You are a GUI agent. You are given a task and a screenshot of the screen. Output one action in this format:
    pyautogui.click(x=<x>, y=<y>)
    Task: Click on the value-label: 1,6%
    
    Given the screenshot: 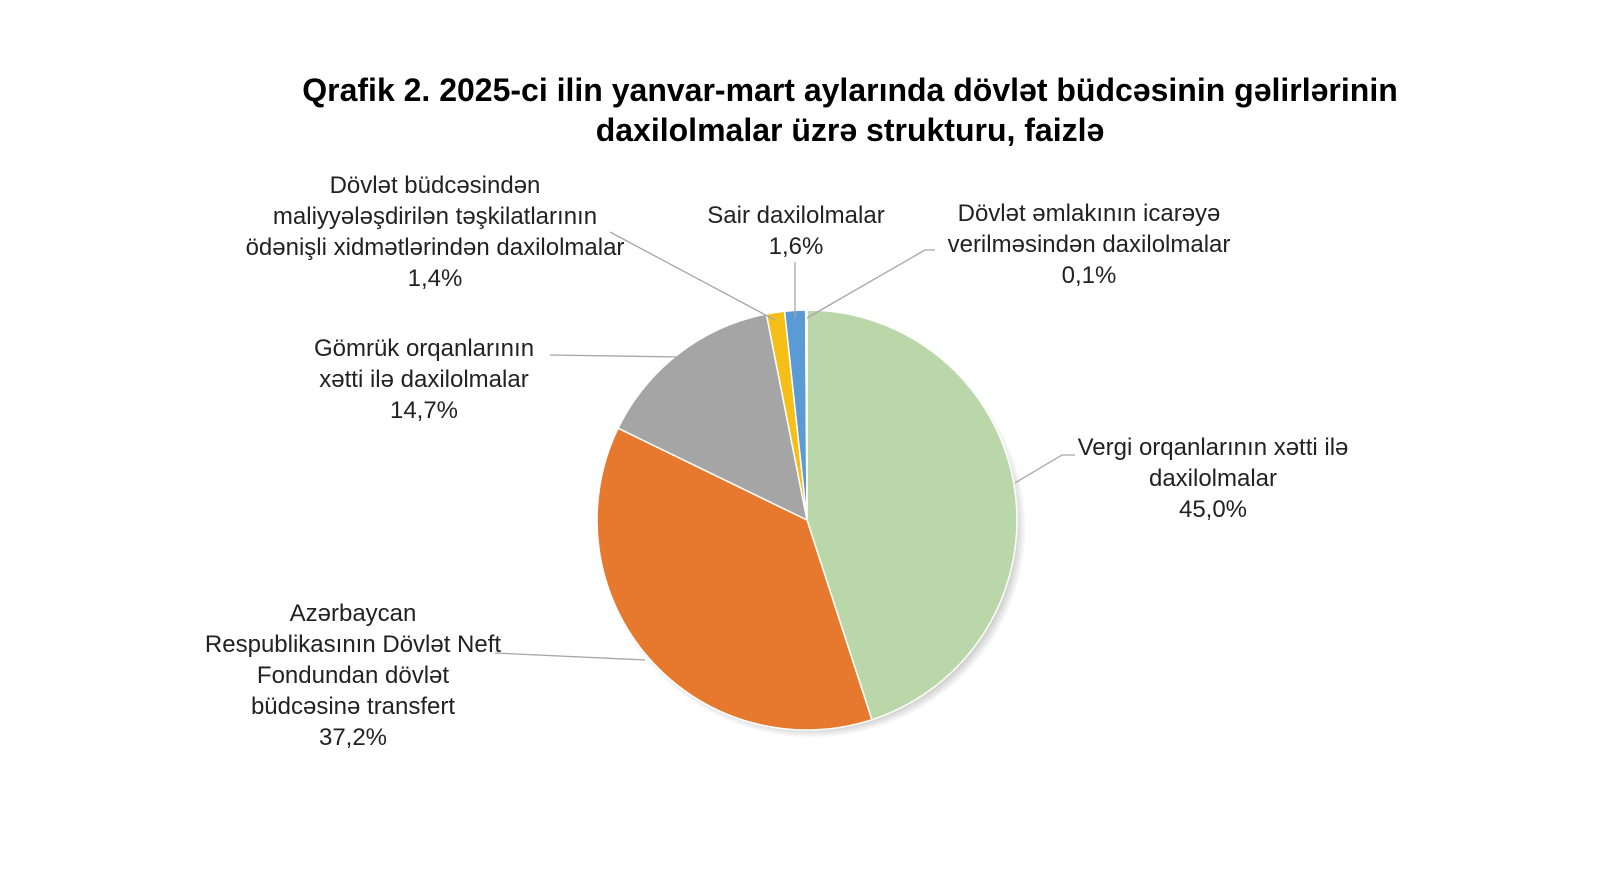 What is the action you would take?
    pyautogui.click(x=796, y=246)
    